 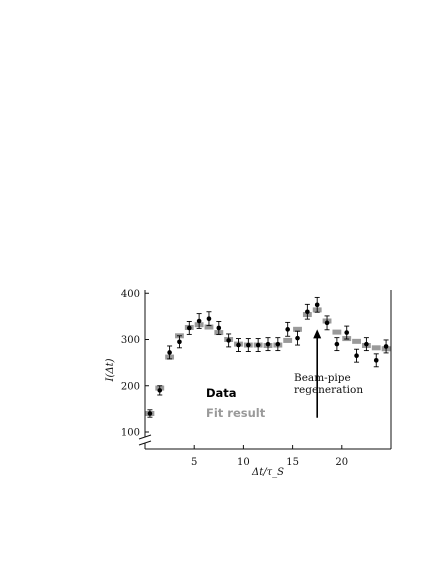 What do you see at coordinates (130, 386) in the screenshot?
I see `y-tick-label-200: 200` at bounding box center [130, 386].